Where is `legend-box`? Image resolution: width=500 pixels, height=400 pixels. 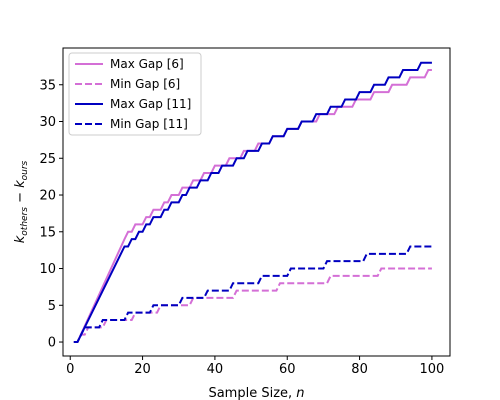 legend-box is located at coordinates (135, 94).